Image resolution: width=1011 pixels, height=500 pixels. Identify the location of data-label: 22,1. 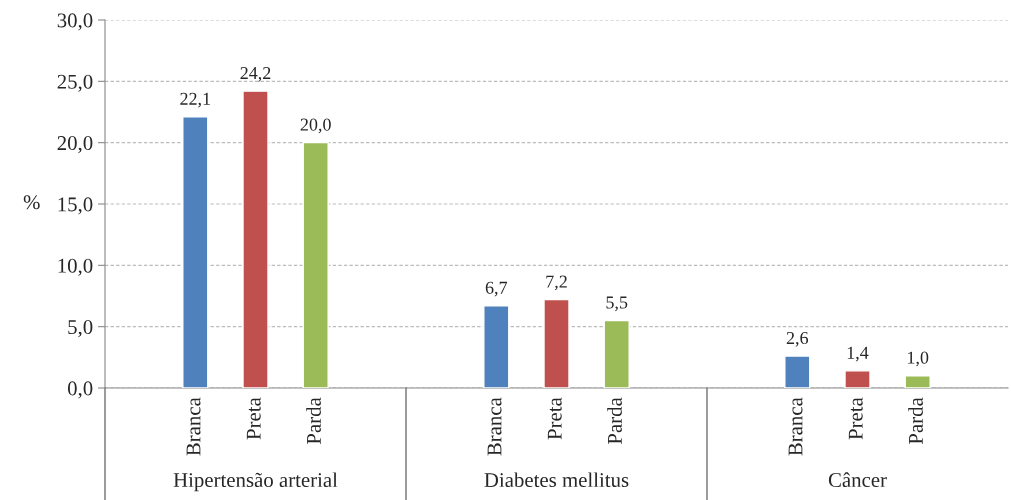
(195, 100).